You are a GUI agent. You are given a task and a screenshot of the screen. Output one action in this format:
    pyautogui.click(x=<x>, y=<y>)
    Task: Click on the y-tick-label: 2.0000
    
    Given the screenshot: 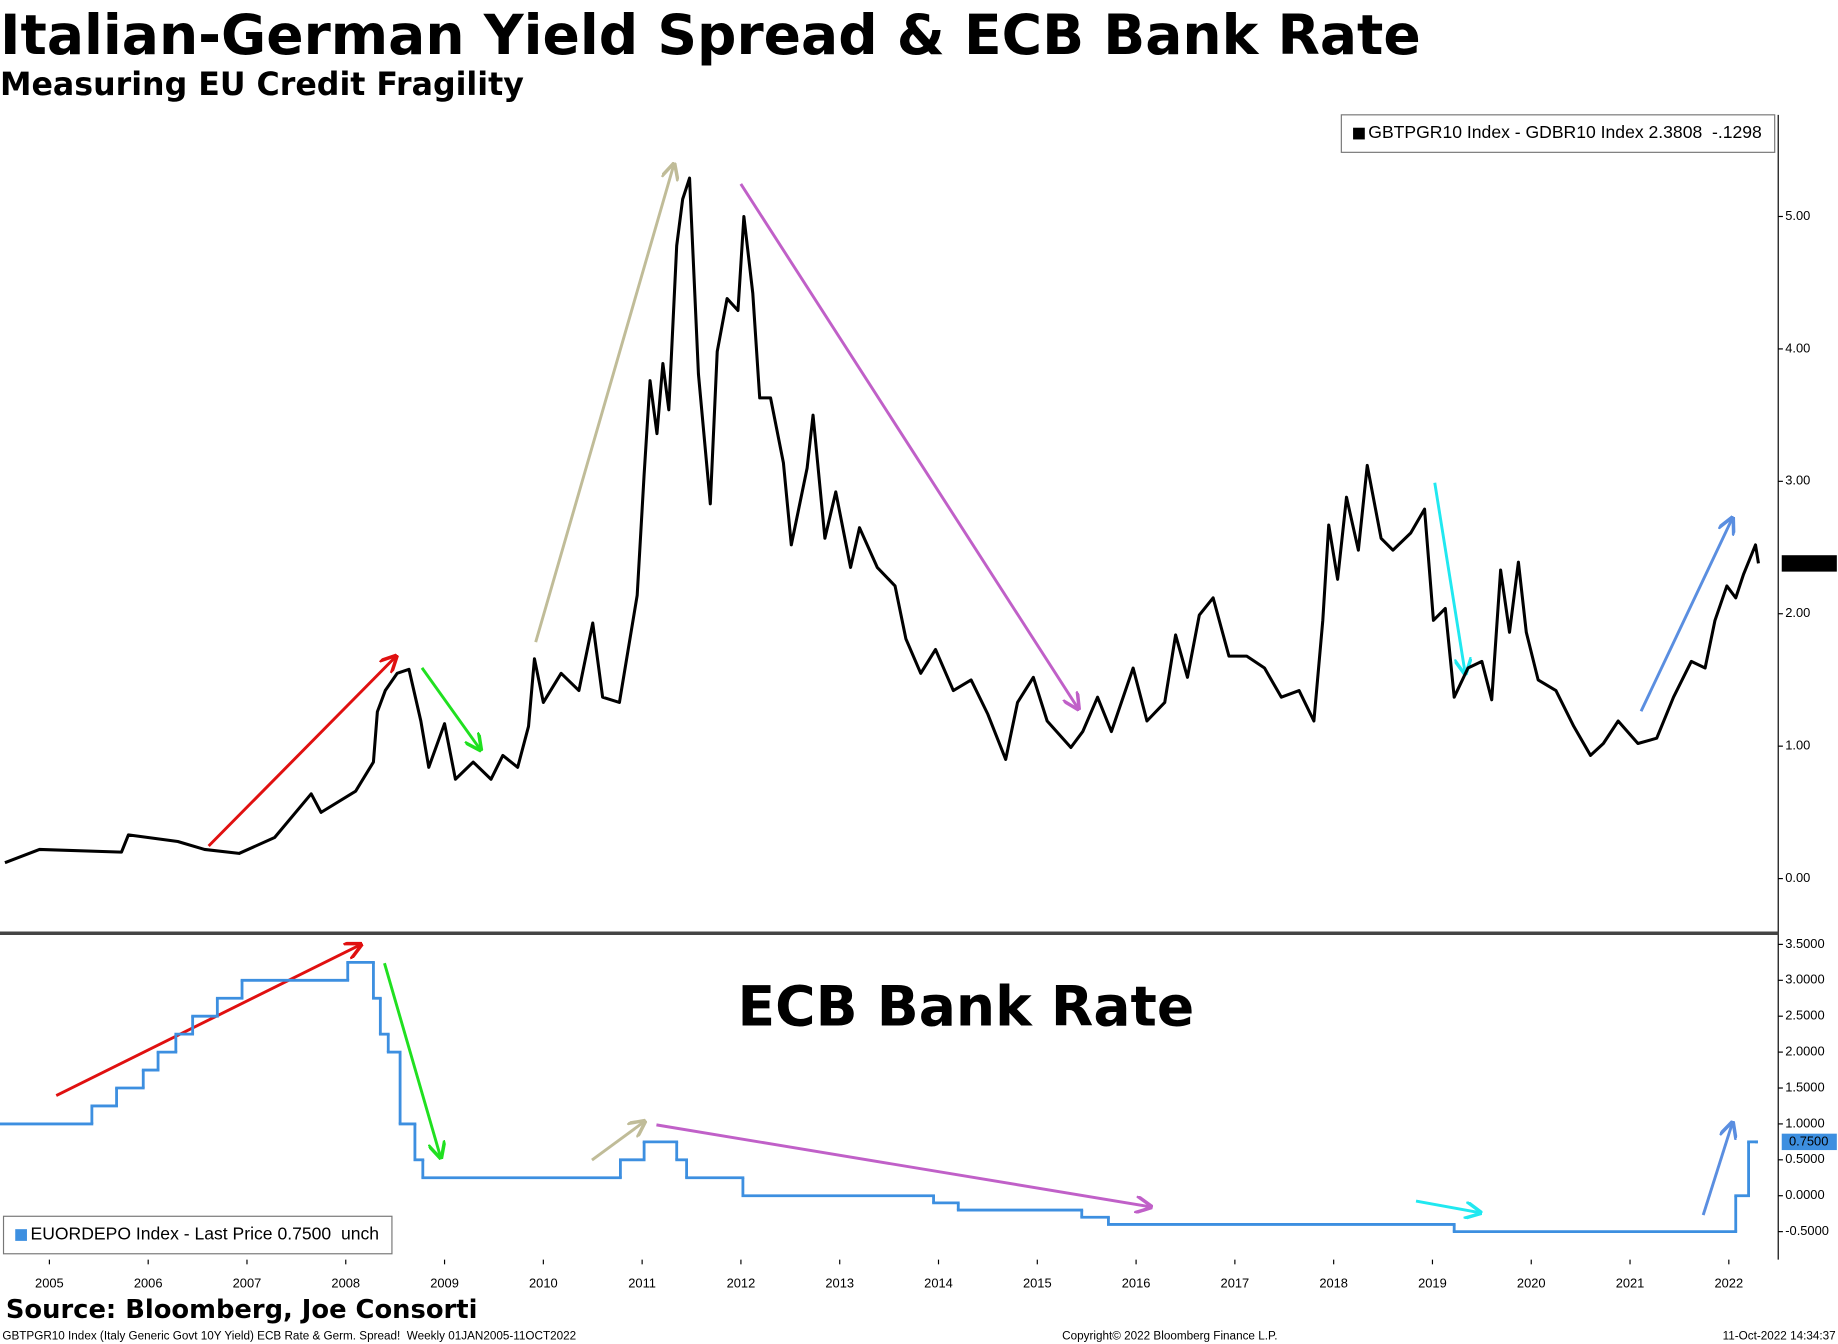 What is the action you would take?
    pyautogui.click(x=1804, y=1051)
    